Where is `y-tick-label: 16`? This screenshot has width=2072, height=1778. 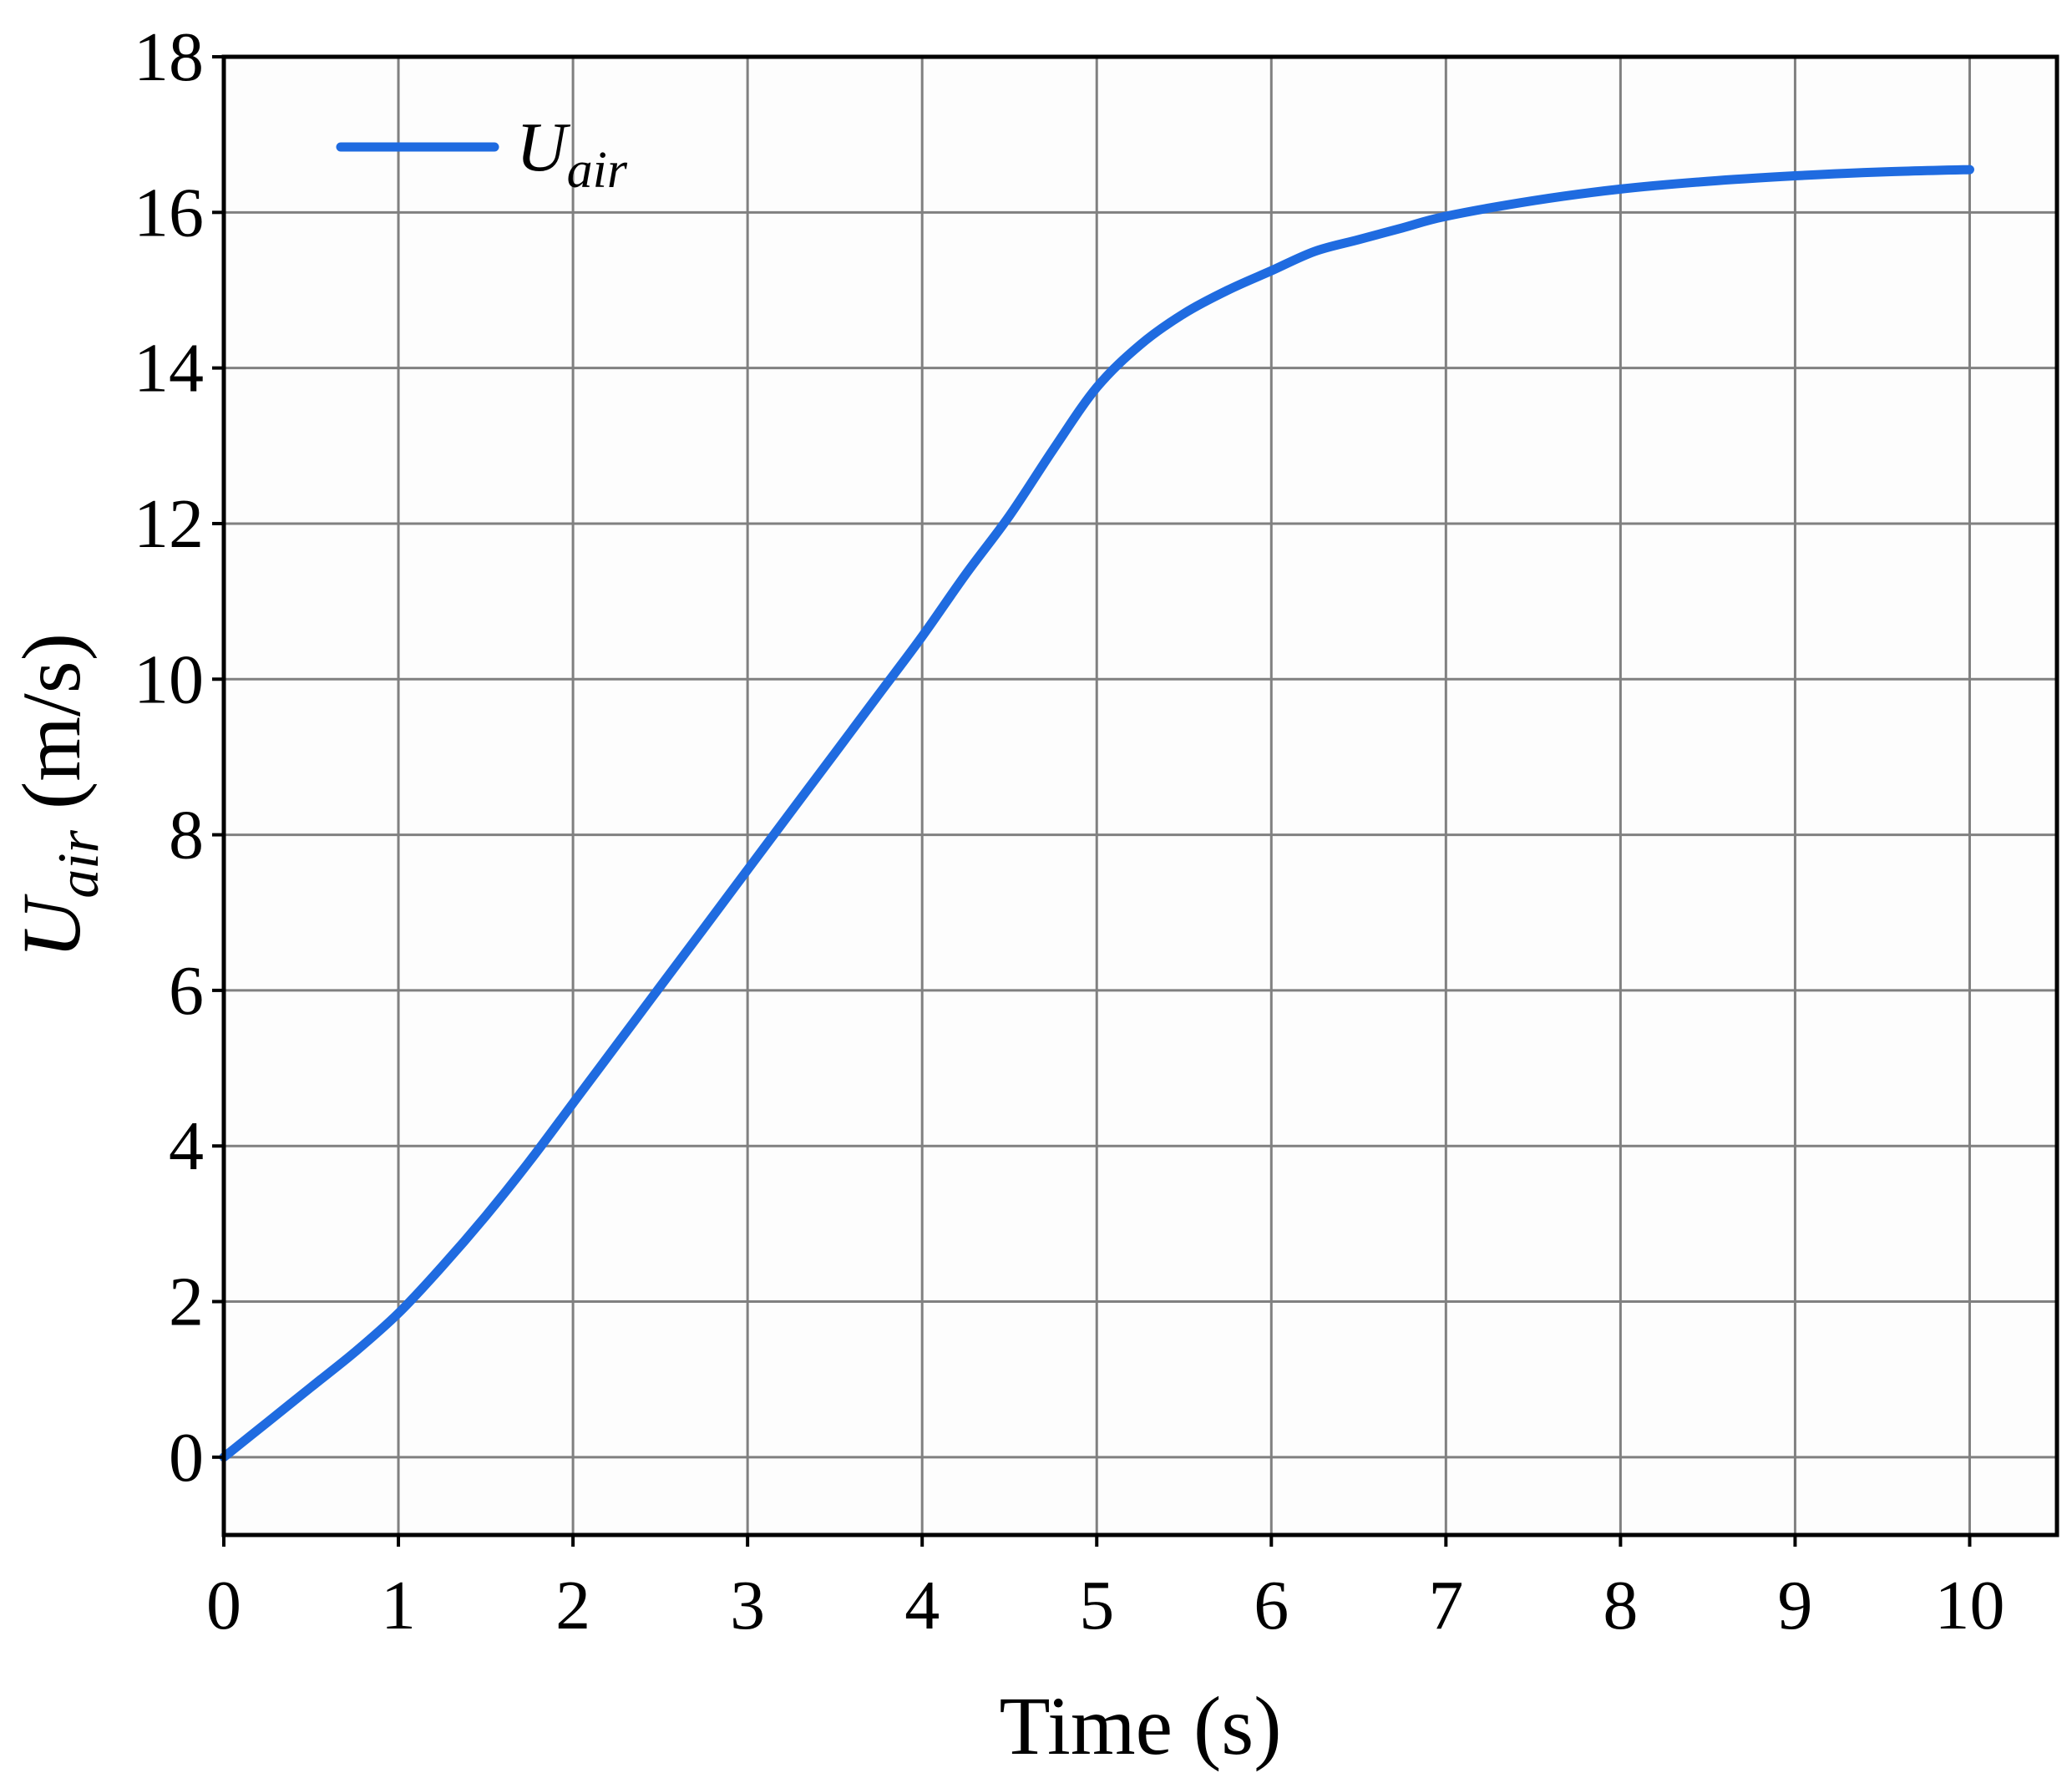 y-tick-label: 16 is located at coordinates (169, 212).